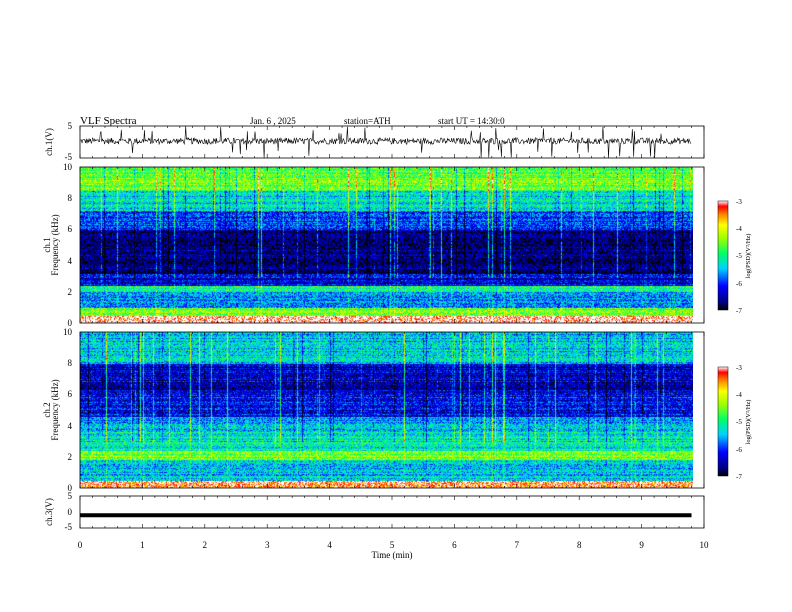 This screenshot has width=792, height=612. I want to click on ch2-freq-tick-0: 0, so click(70, 488).